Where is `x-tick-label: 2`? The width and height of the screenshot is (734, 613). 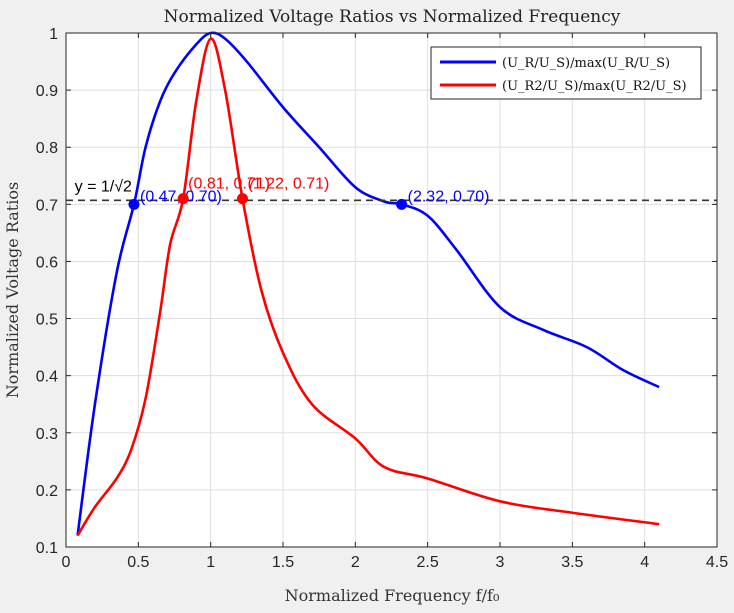
x-tick-label: 2 is located at coordinates (355, 562).